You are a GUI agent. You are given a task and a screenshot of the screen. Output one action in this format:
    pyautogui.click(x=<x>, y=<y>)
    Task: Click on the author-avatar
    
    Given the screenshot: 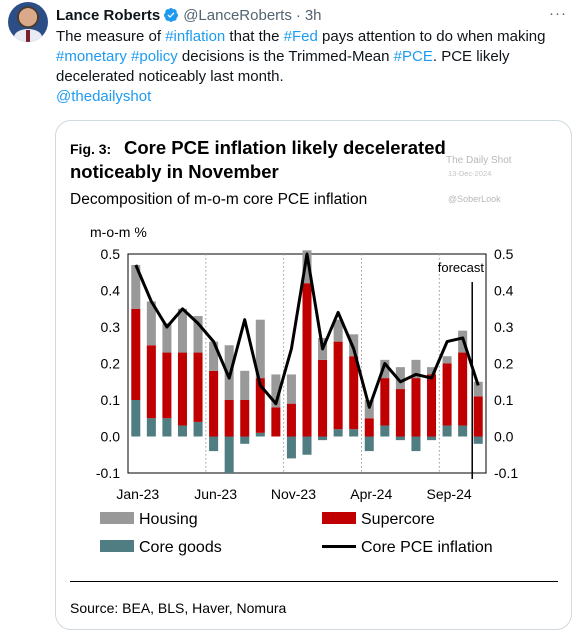 What is the action you would take?
    pyautogui.click(x=28, y=22)
    